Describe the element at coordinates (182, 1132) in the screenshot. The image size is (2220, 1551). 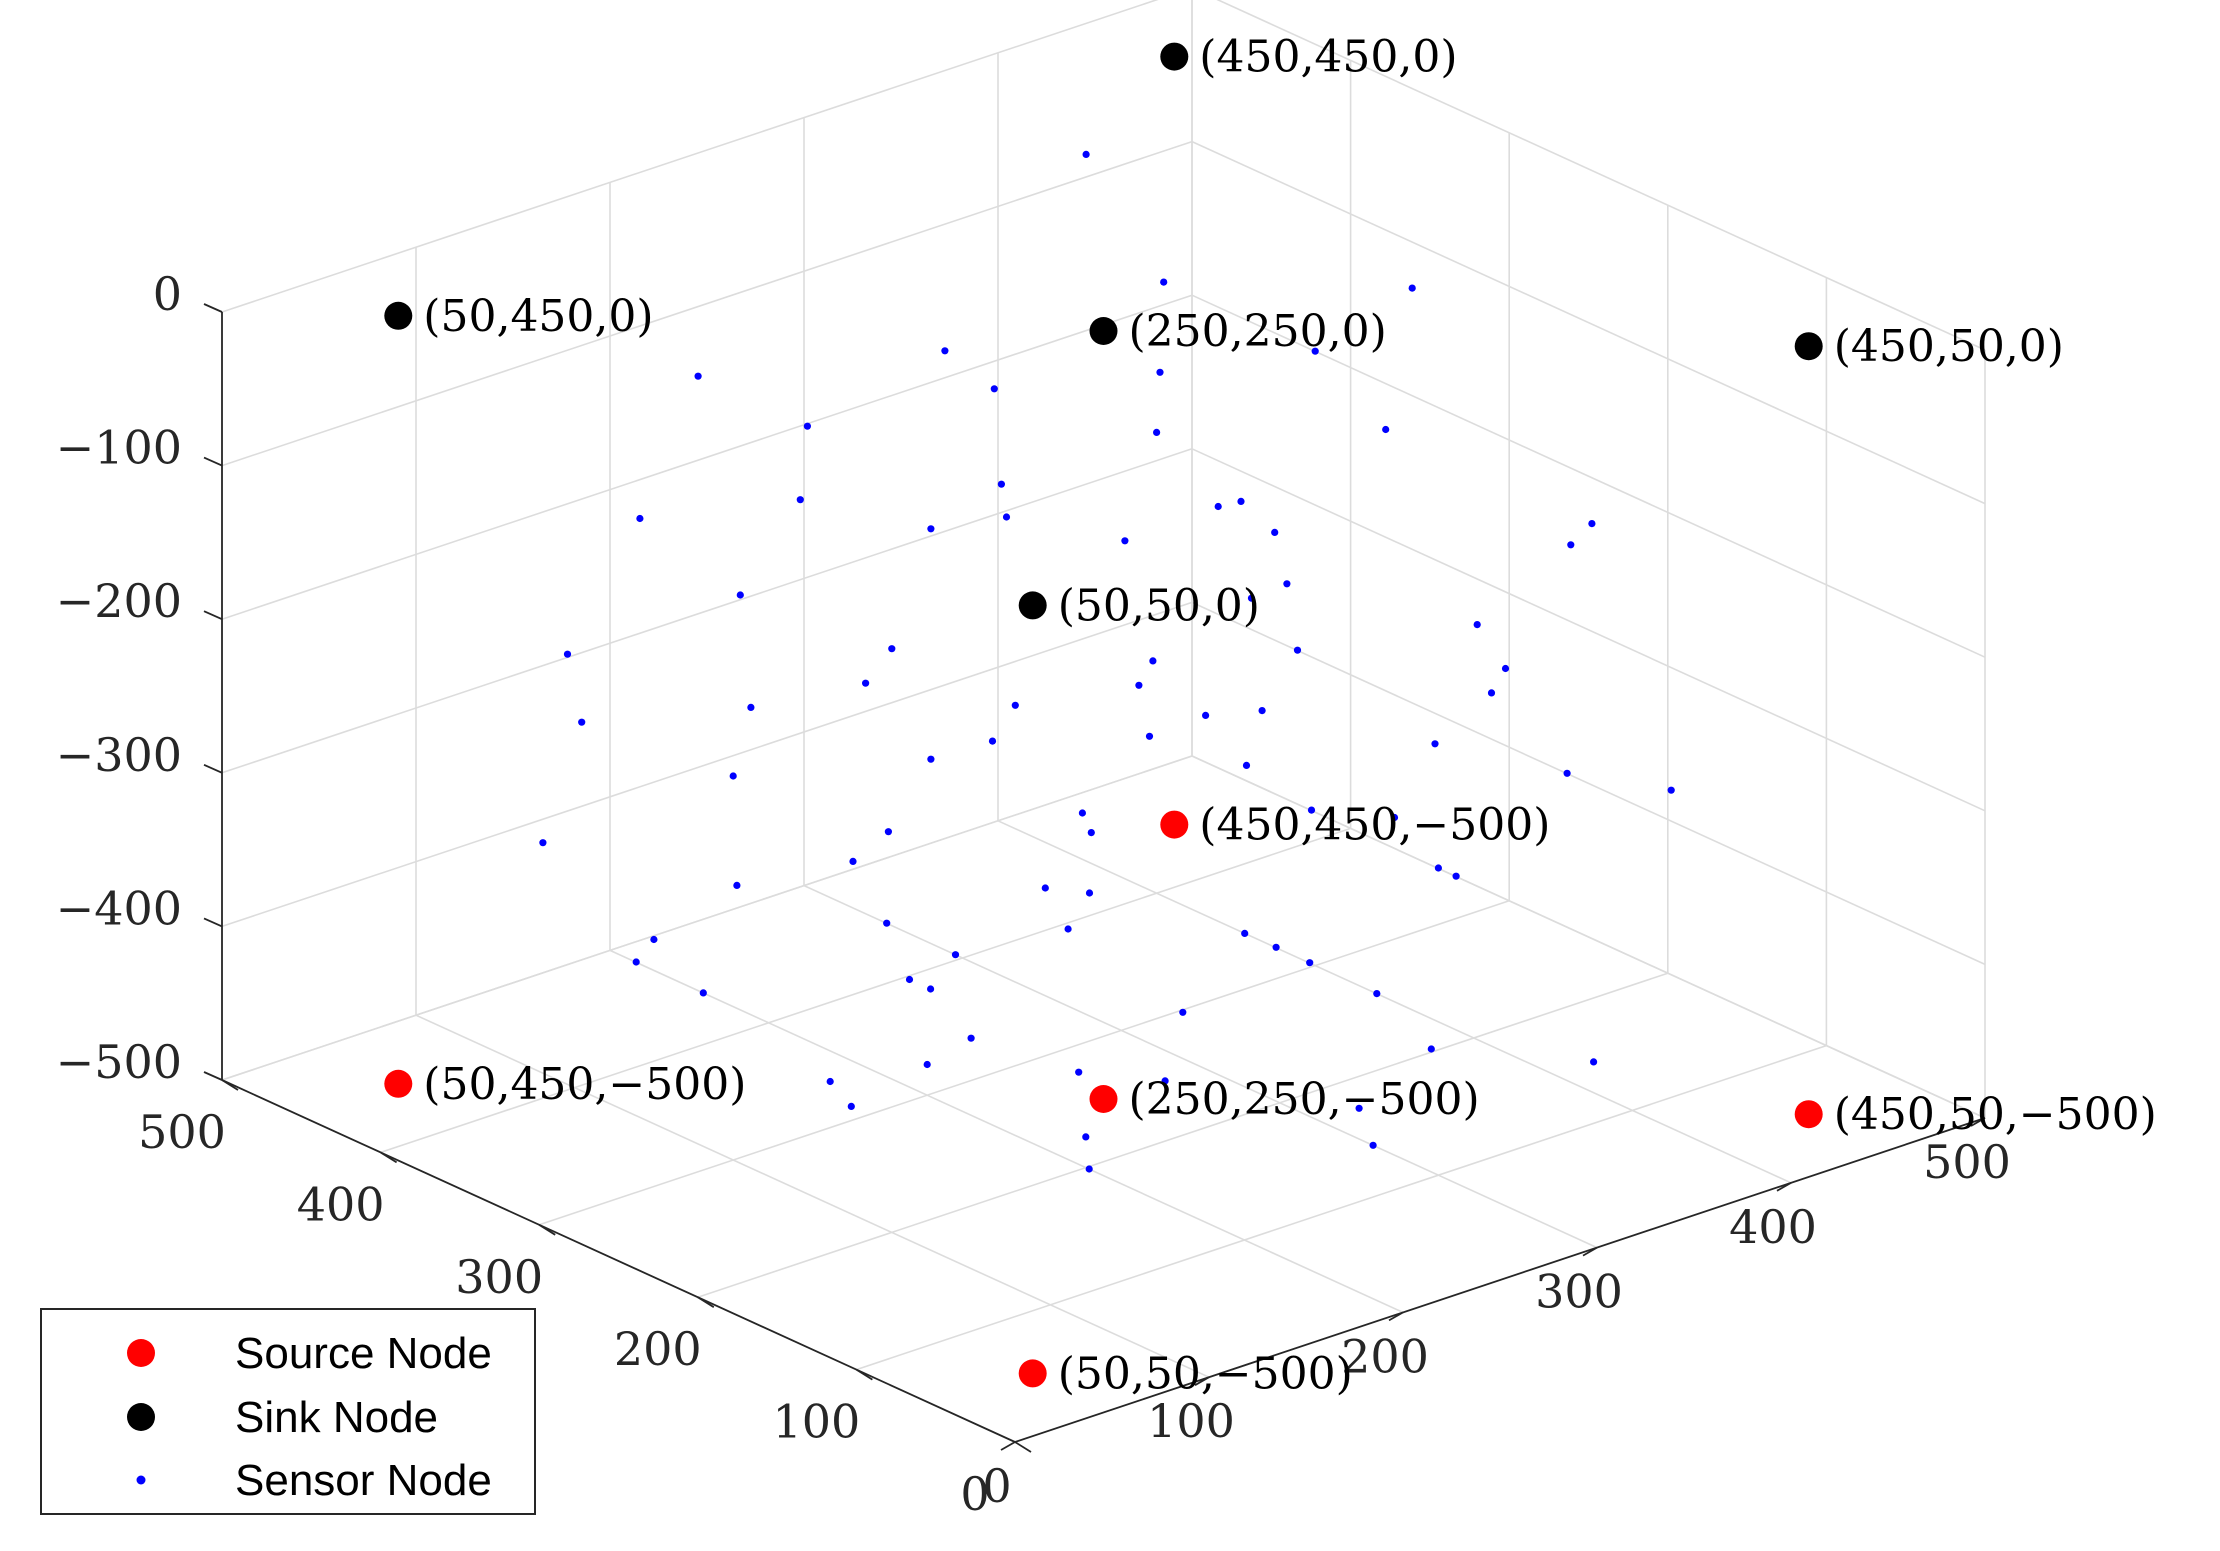
I see `y-tick-label: 500` at that location.